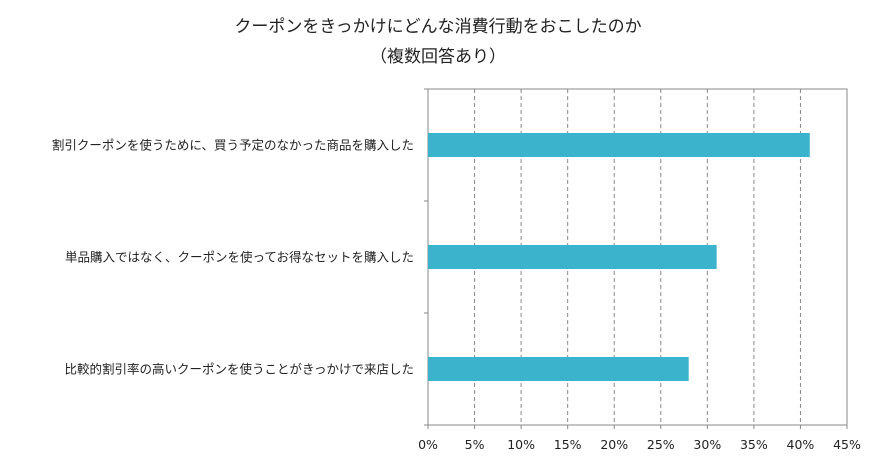 This screenshot has width=876, height=463. Describe the element at coordinates (707, 444) in the screenshot. I see `x-tick-label-30: 30%` at that location.